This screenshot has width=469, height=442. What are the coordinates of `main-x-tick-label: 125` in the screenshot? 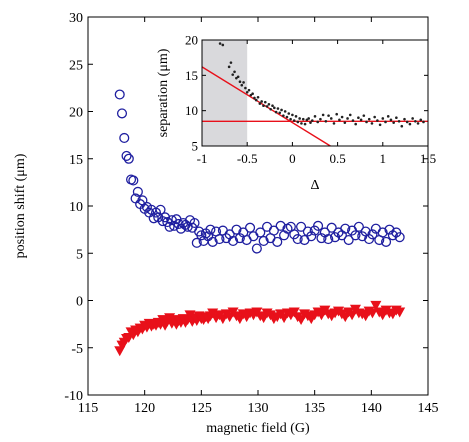 It's located at (201, 408).